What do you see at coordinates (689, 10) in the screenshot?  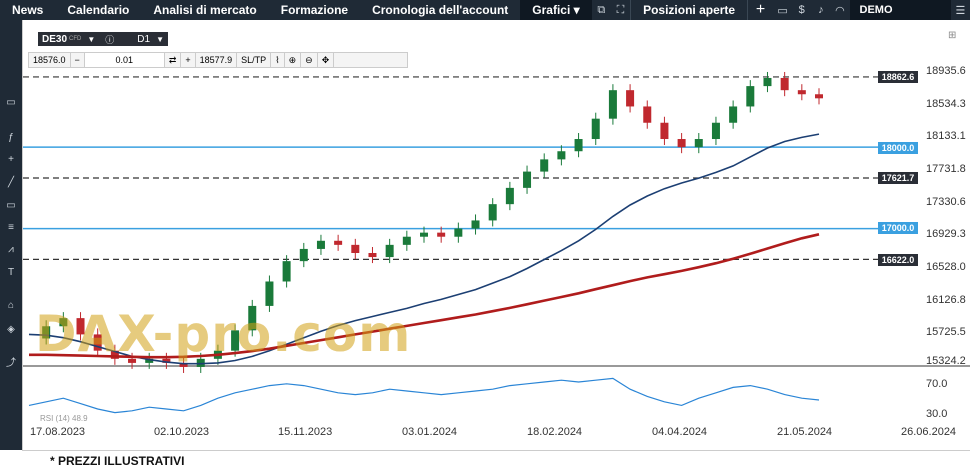 I see `tab-posizioni-aperte: Posizioni aperte` at bounding box center [689, 10].